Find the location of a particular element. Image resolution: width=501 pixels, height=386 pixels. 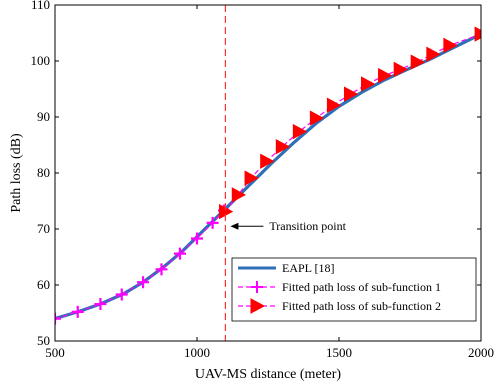

transition-annotation: Transition point is located at coordinates (288, 226).